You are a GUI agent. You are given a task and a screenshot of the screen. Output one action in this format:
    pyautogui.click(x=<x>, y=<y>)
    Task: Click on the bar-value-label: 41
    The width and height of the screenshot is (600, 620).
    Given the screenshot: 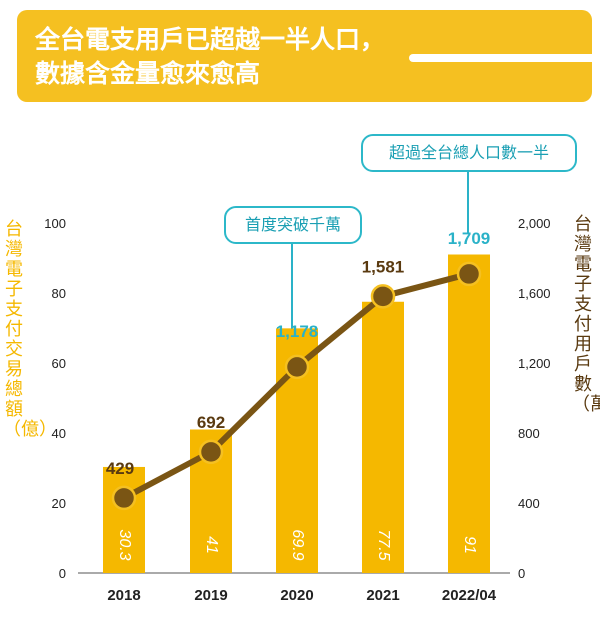 What is the action you would take?
    pyautogui.click(x=211, y=545)
    